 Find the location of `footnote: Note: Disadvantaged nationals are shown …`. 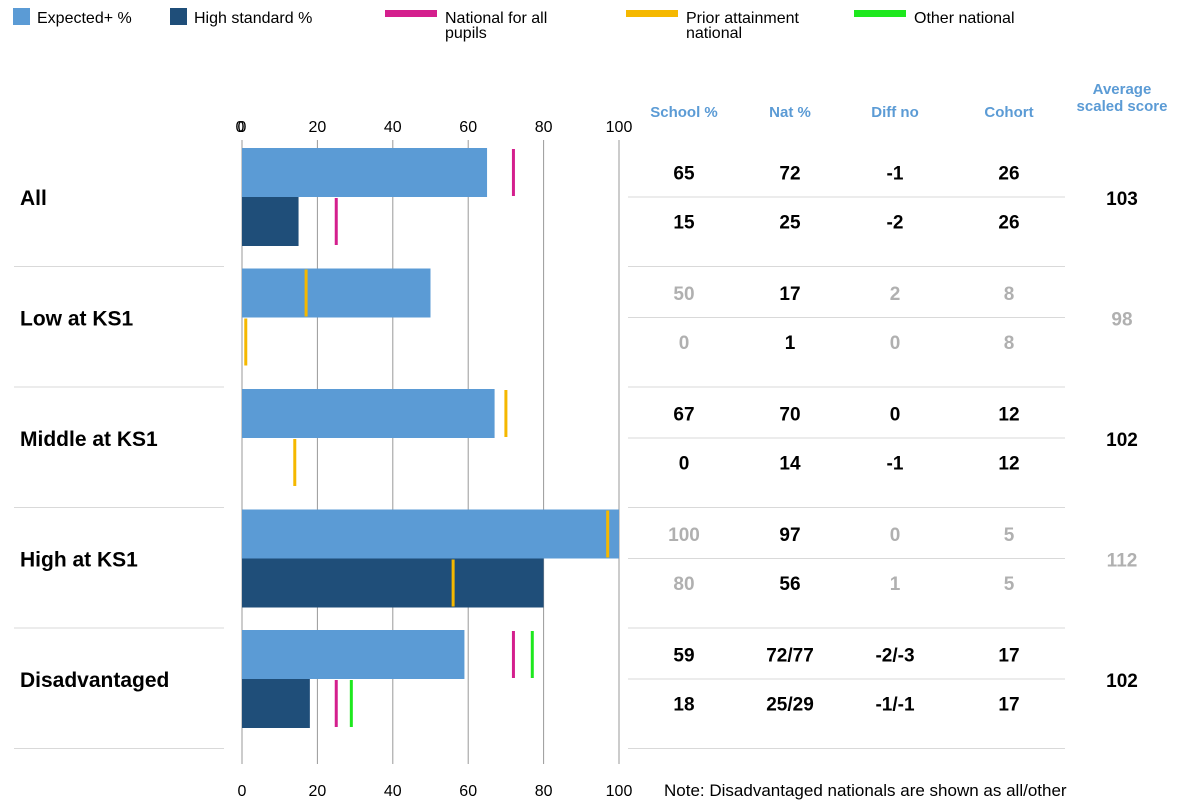

footnote: Note: Disadvantaged nationals are shown … is located at coordinates (865, 790).